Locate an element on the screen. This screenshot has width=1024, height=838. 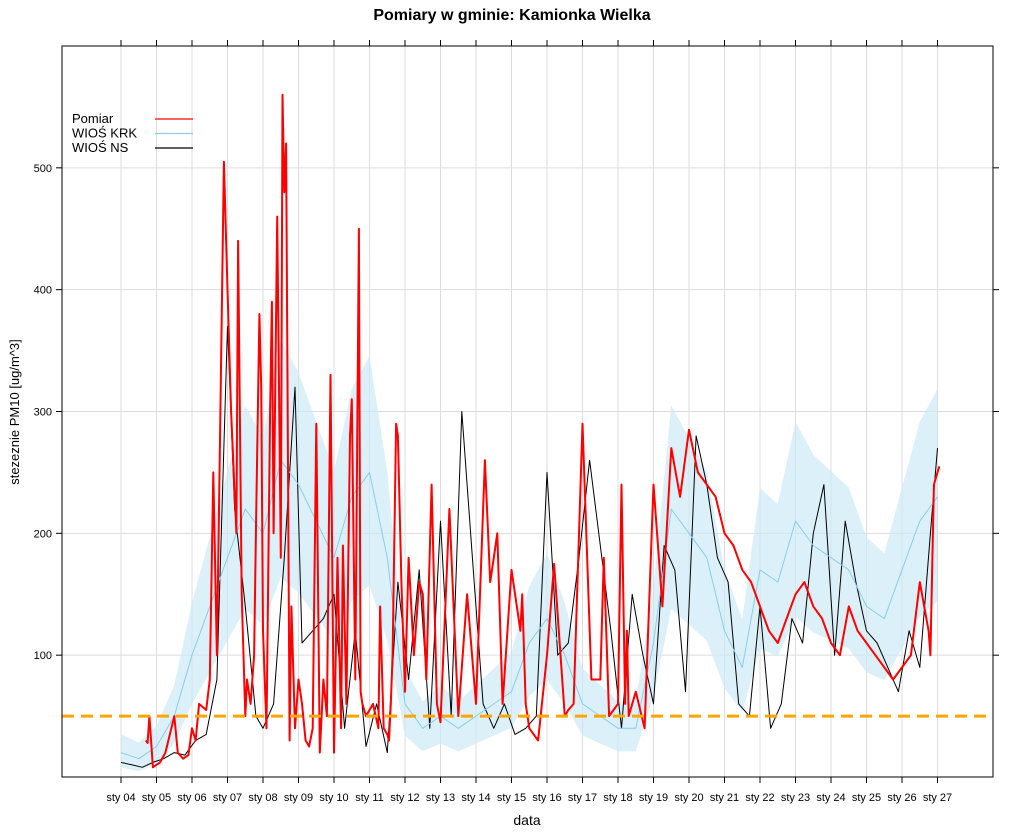
x-tick-label: sty 11 is located at coordinates (369, 798).